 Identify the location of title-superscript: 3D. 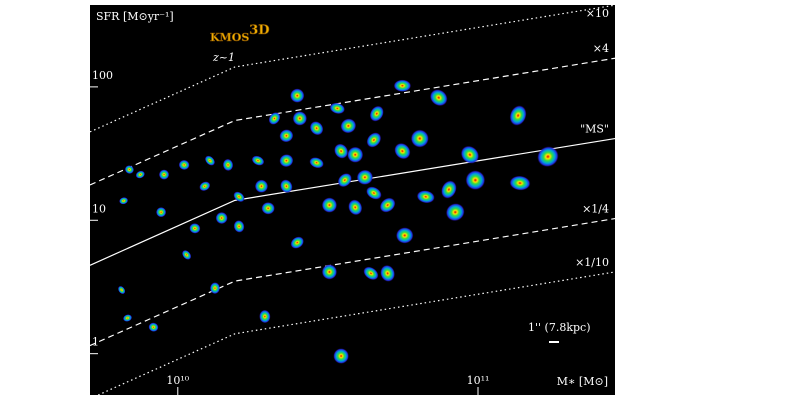
(259, 30).